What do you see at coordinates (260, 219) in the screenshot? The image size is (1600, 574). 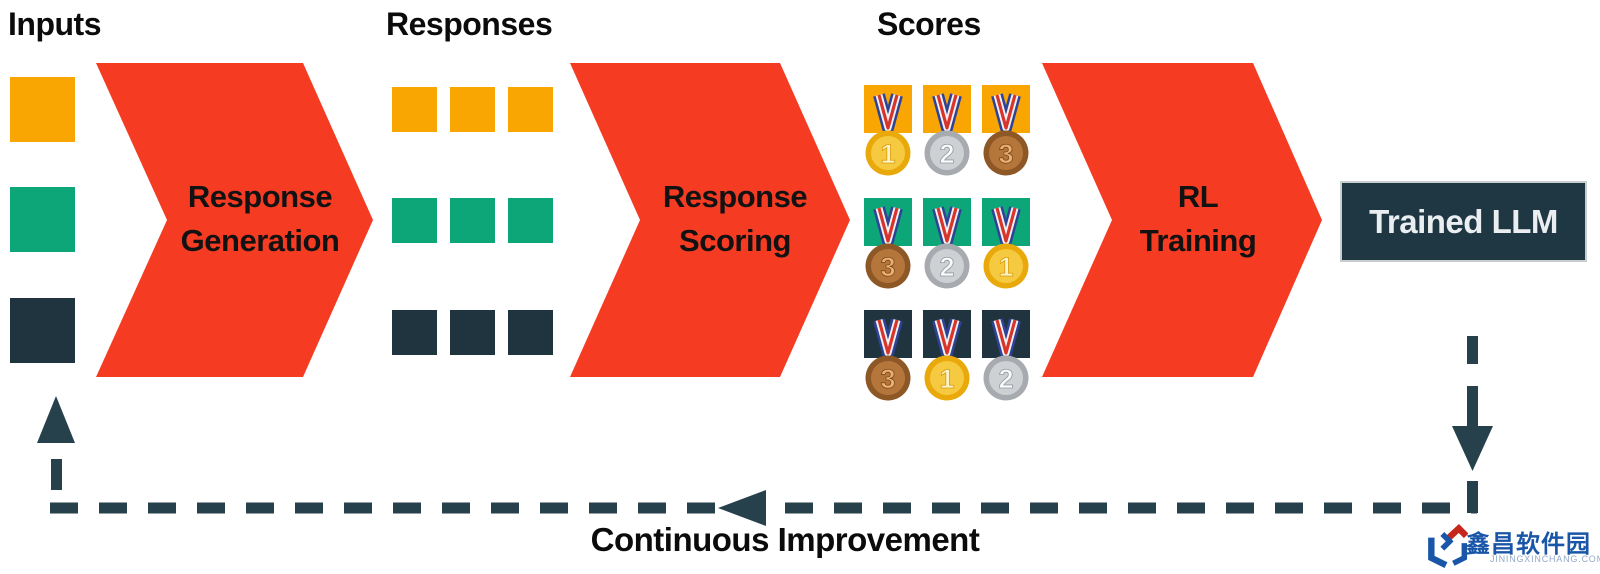 I see `response-generation-label: Response Generation` at bounding box center [260, 219].